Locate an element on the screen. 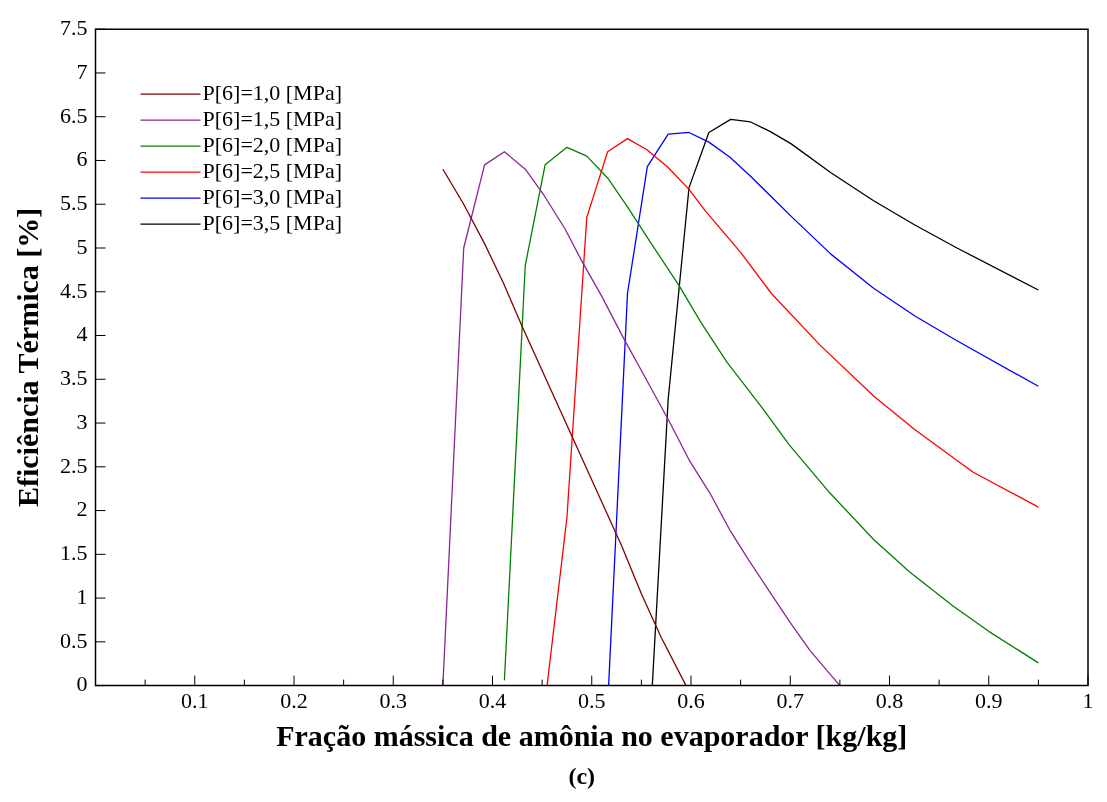 The height and width of the screenshot is (802, 1107). y-tick-label: 7.5 is located at coordinates (74, 27).